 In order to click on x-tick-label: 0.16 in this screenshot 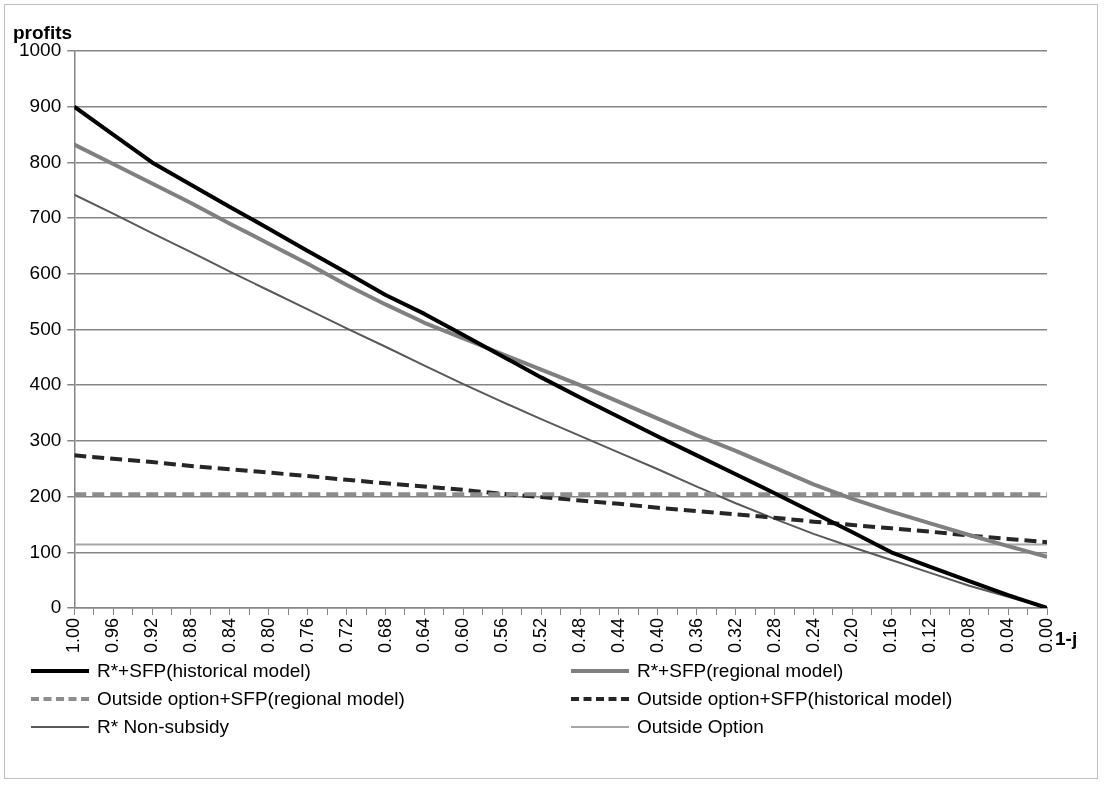, I will do `click(890, 635)`.